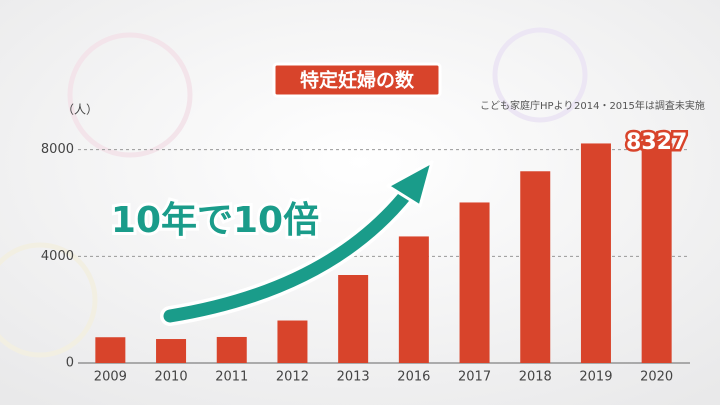 Image resolution: width=720 pixels, height=405 pixels. What do you see at coordinates (80, 110) in the screenshot?
I see `y-axis-label: （人）` at bounding box center [80, 110].